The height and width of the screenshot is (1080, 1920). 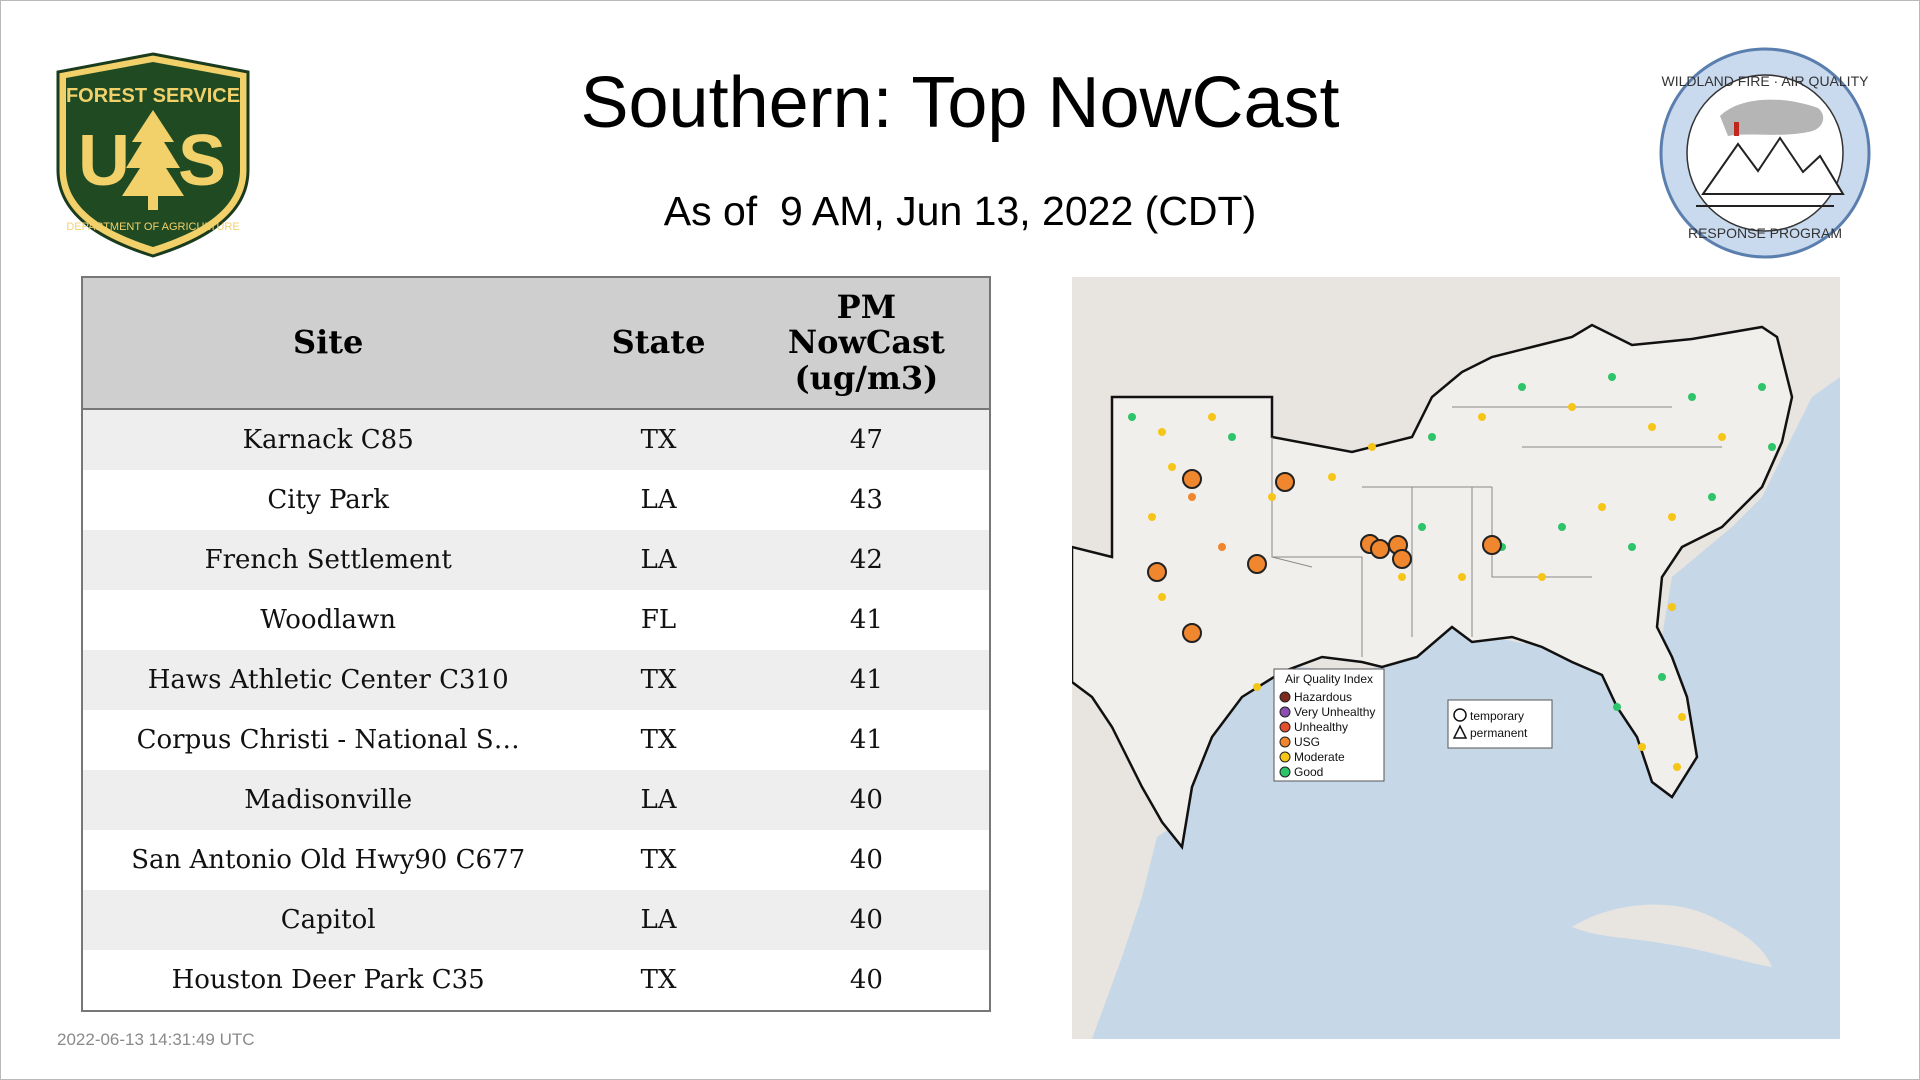 I want to click on header-state: State, so click(x=658, y=343).